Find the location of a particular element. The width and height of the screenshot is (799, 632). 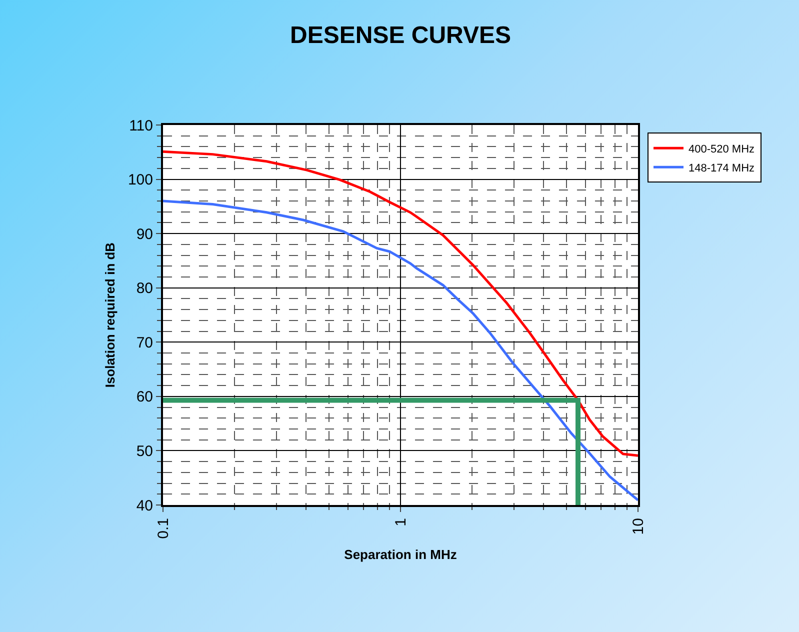

y-tick-label: 70 is located at coordinates (144, 343).